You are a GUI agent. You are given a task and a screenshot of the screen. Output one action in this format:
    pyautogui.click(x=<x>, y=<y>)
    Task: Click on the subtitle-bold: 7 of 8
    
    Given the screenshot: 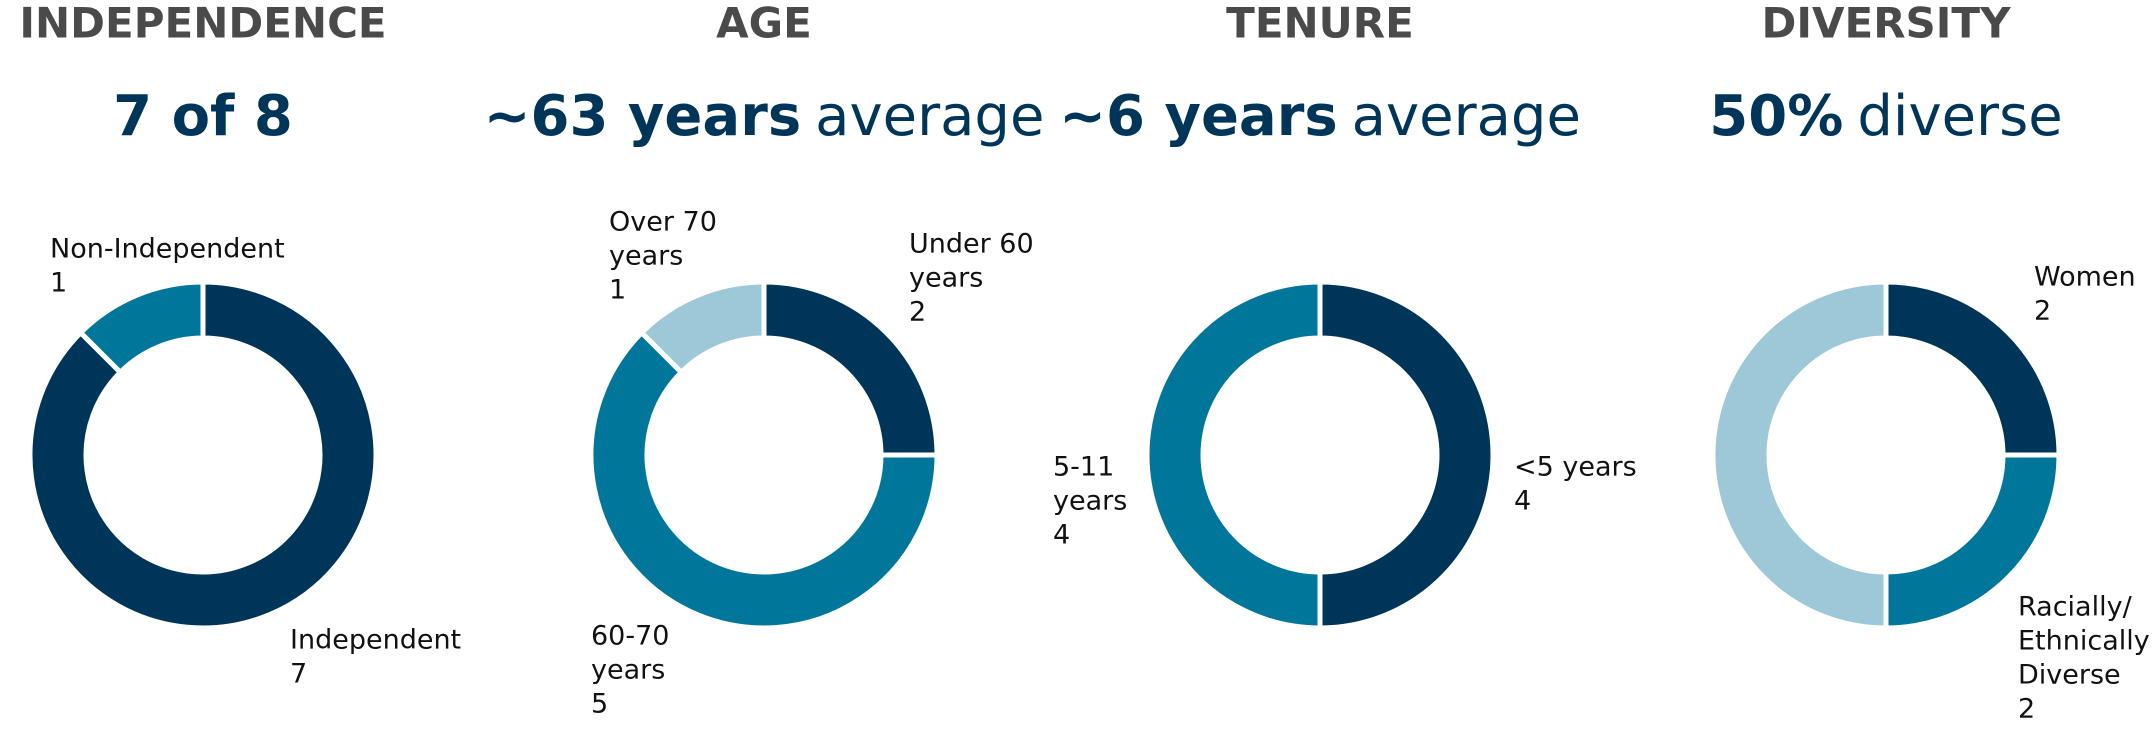 What is the action you would take?
    pyautogui.click(x=203, y=116)
    